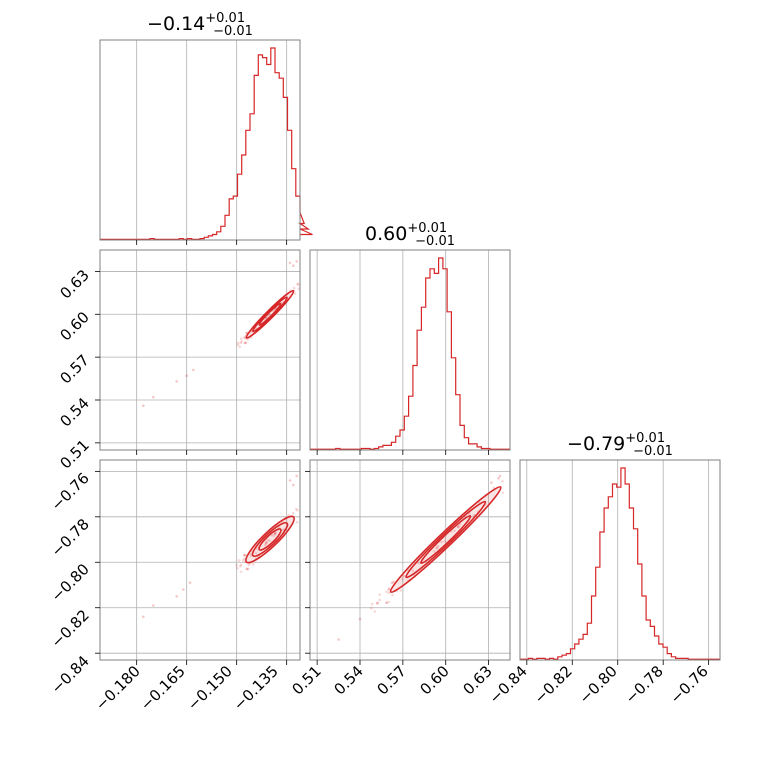 This screenshot has height=760, width=760. What do you see at coordinates (427, 228) in the screenshot?
I see `title-upper-error: +0.01` at bounding box center [427, 228].